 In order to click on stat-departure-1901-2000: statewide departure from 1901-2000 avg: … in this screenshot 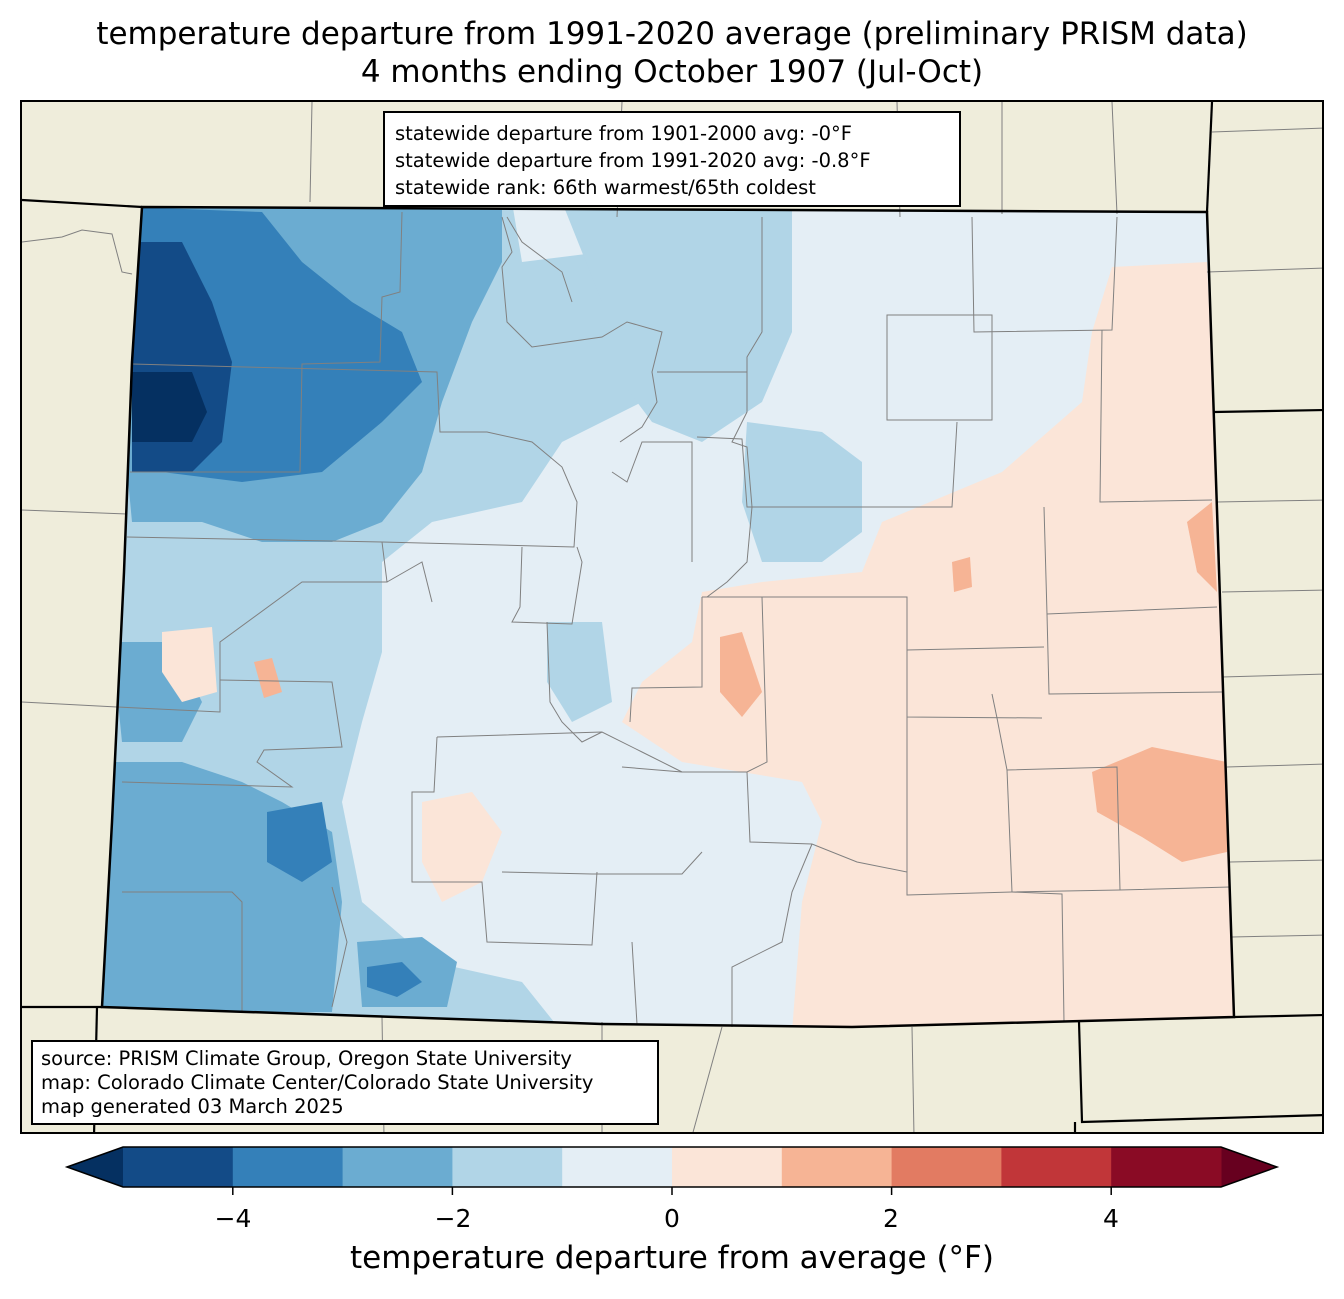, I will do `click(623, 133)`.